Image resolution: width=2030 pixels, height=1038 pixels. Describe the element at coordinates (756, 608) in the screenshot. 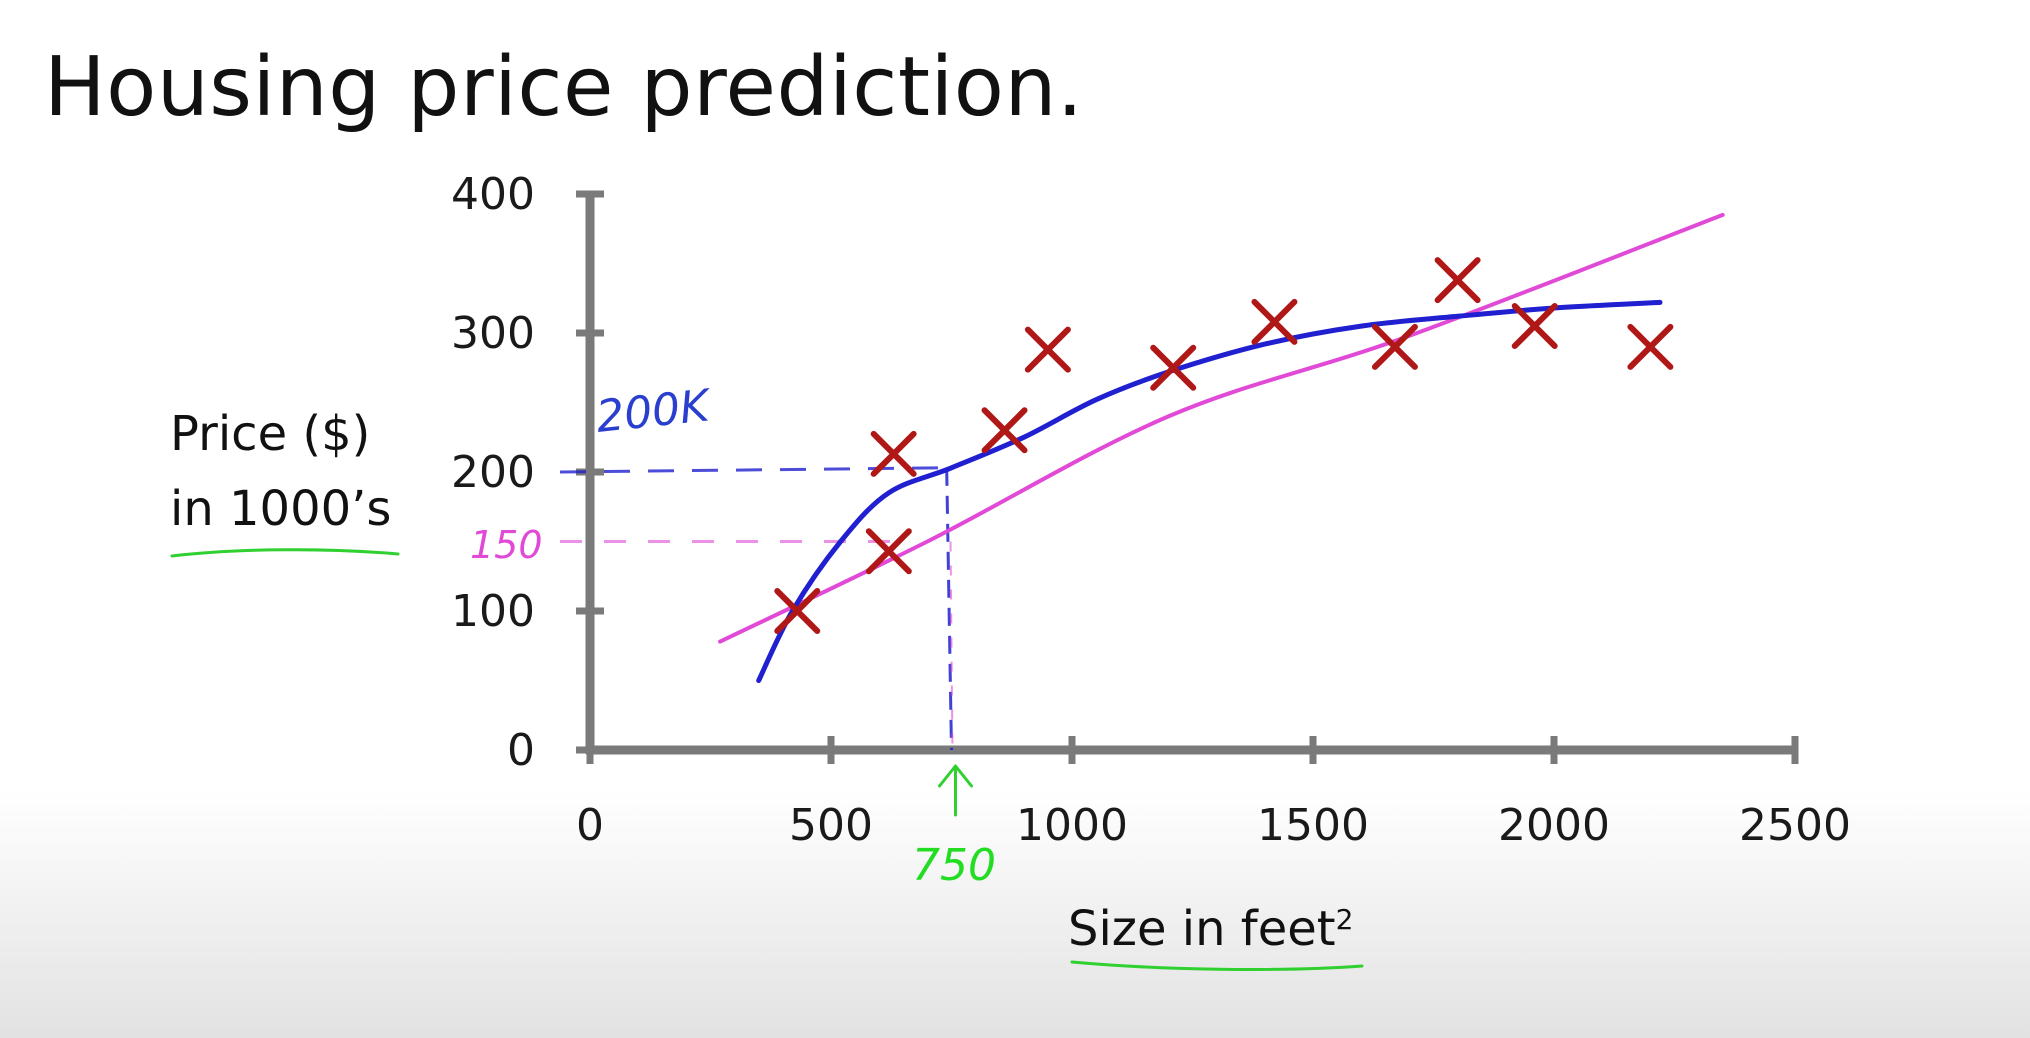

I see `dashed-guides` at that location.